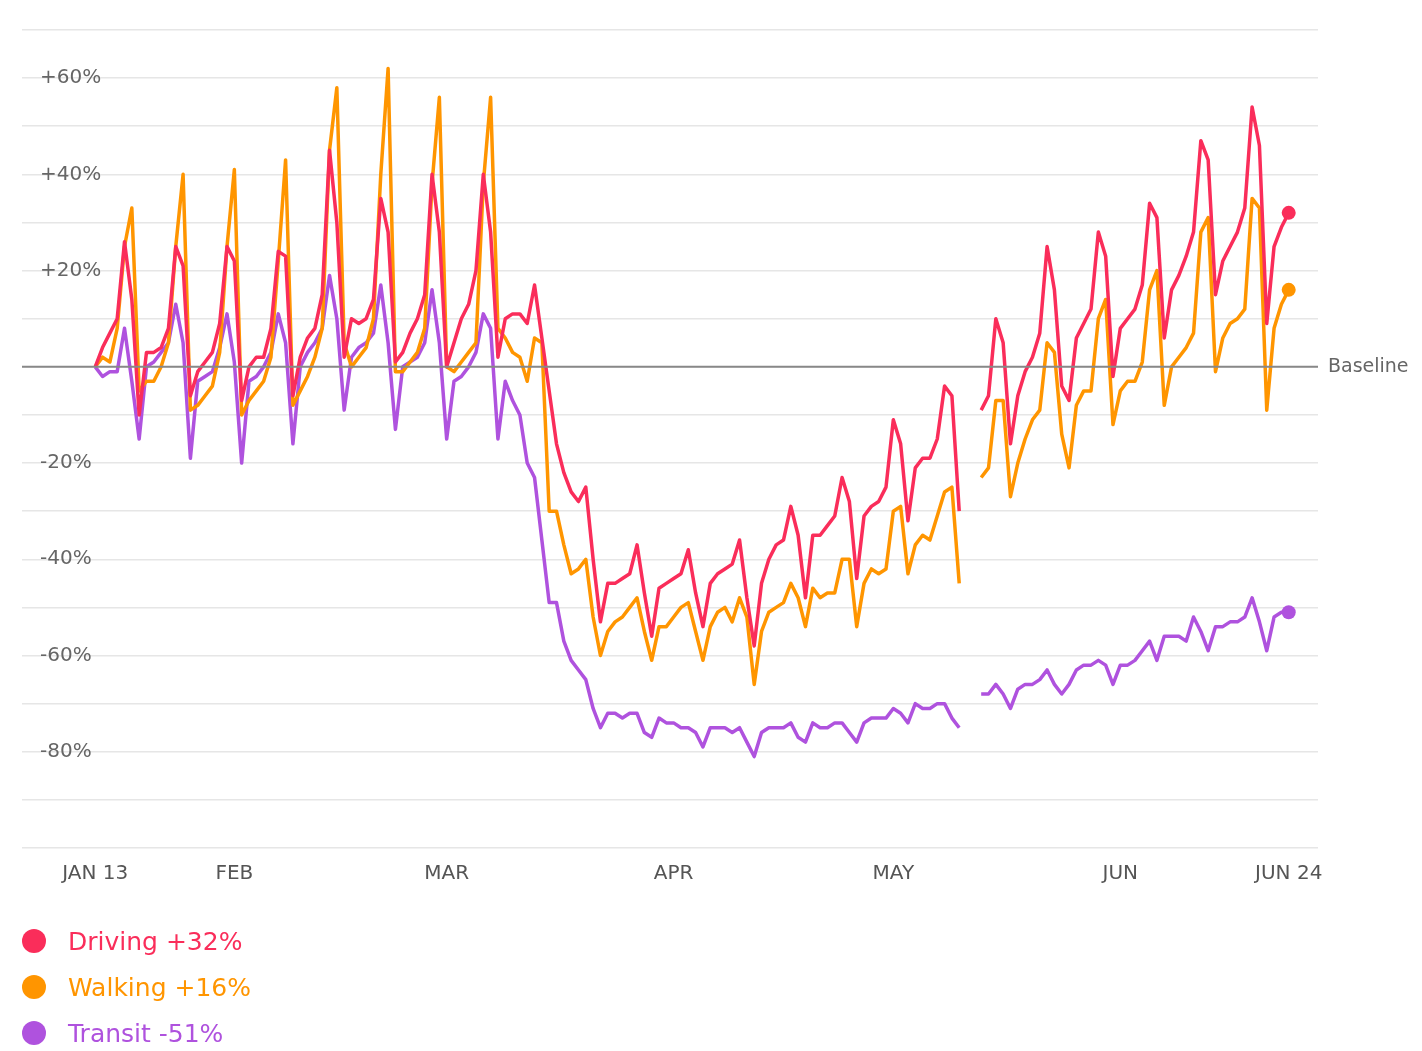 Image resolution: width=1422 pixels, height=1051 pixels. What do you see at coordinates (71, 76) in the screenshot?
I see `y-tick-label: +60%` at bounding box center [71, 76].